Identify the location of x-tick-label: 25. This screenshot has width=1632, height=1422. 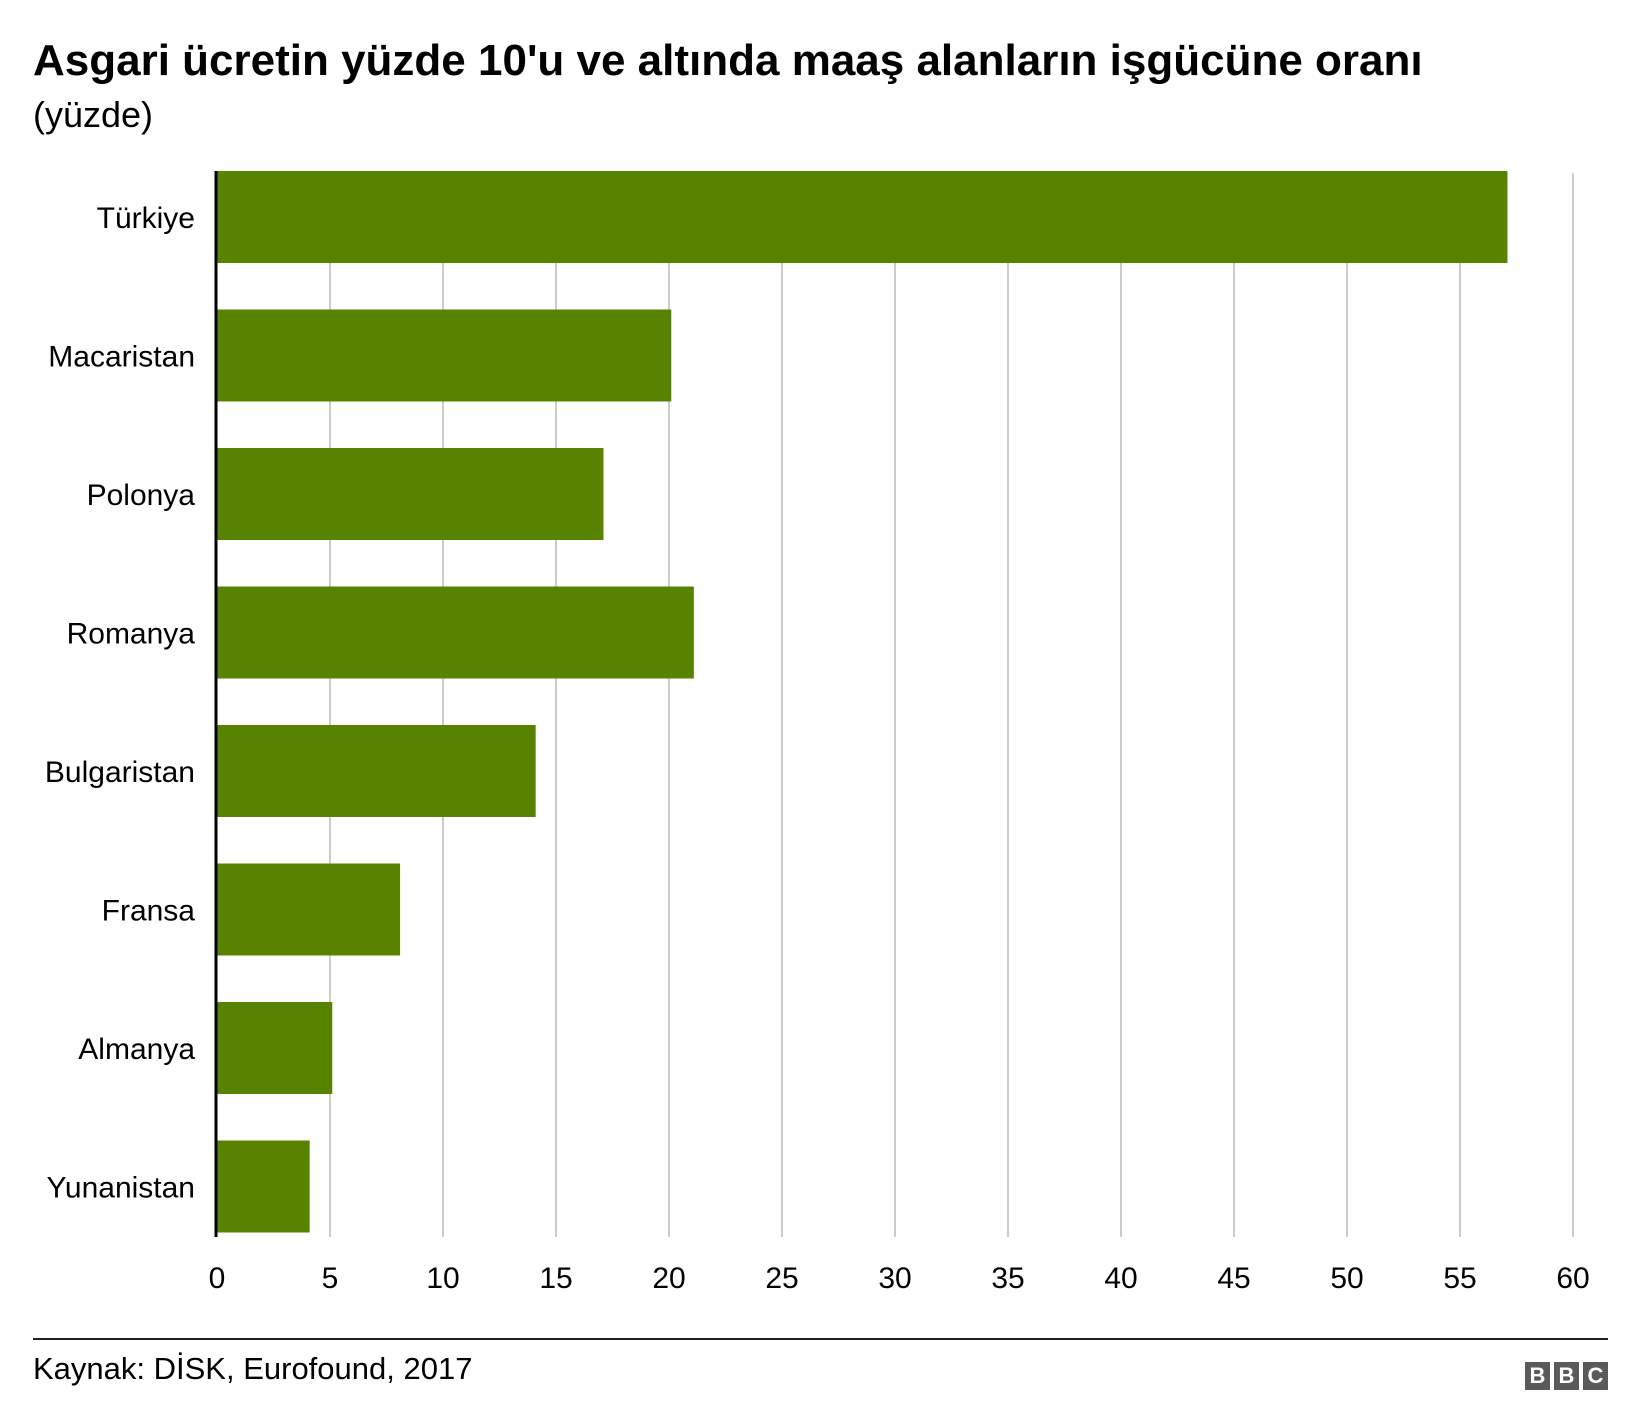
(781, 1278).